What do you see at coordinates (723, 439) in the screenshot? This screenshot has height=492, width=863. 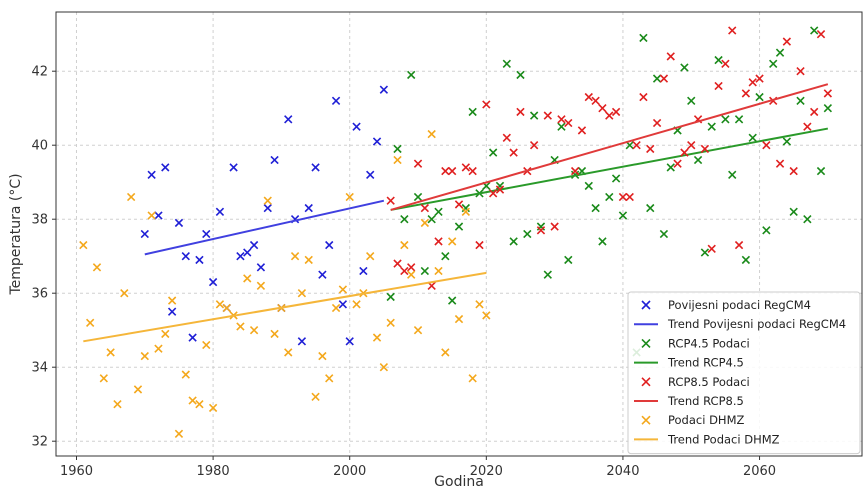 I see `legend-label: Trend Podaci DHMZ` at bounding box center [723, 439].